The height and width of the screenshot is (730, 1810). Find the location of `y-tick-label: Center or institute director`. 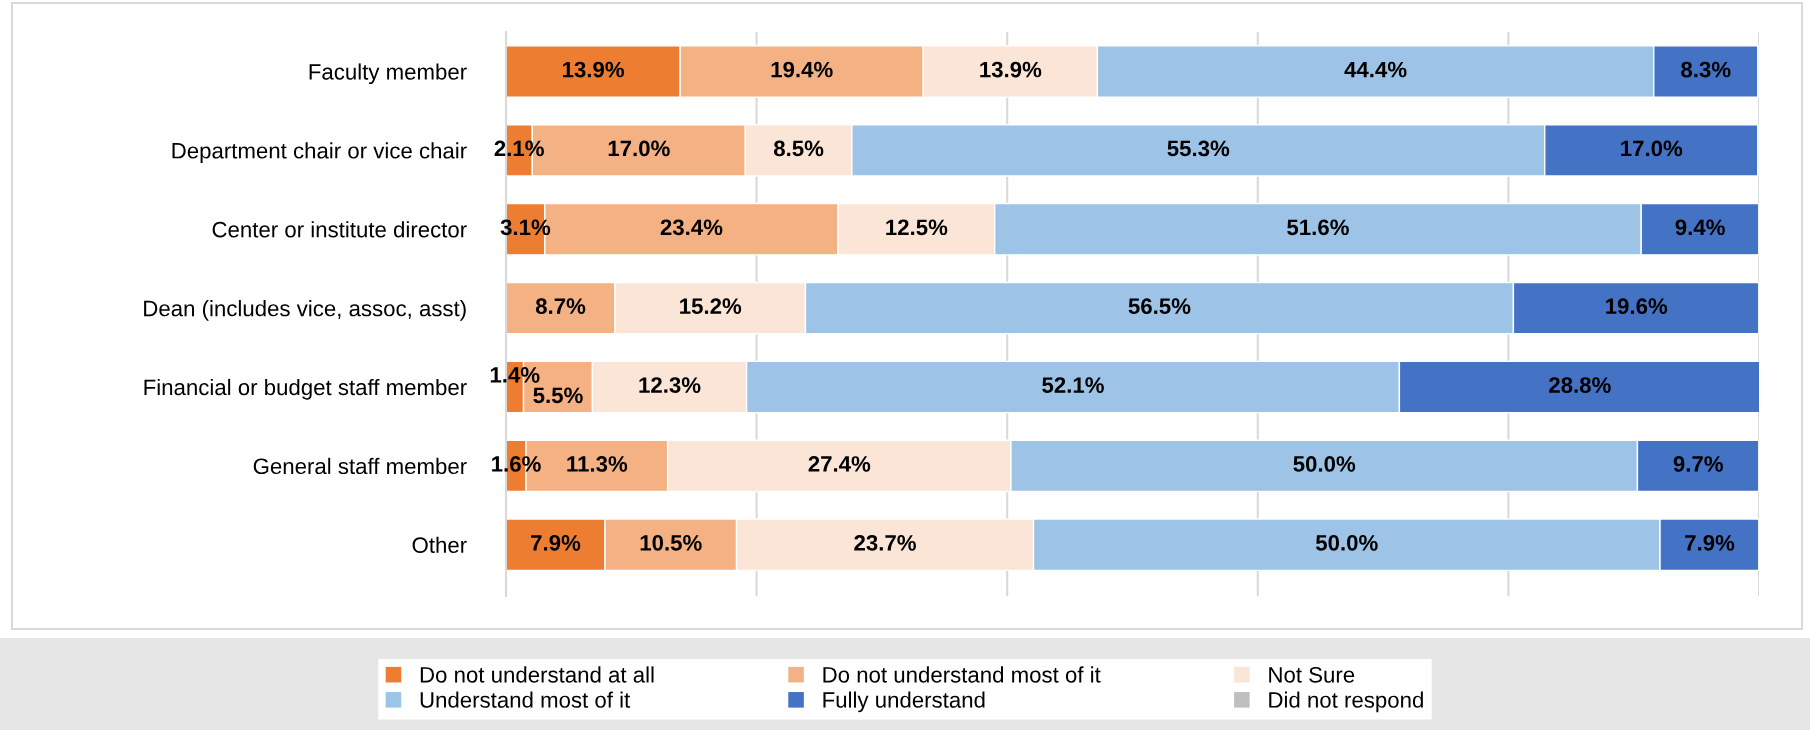

y-tick-label: Center or institute director is located at coordinates (339, 229).